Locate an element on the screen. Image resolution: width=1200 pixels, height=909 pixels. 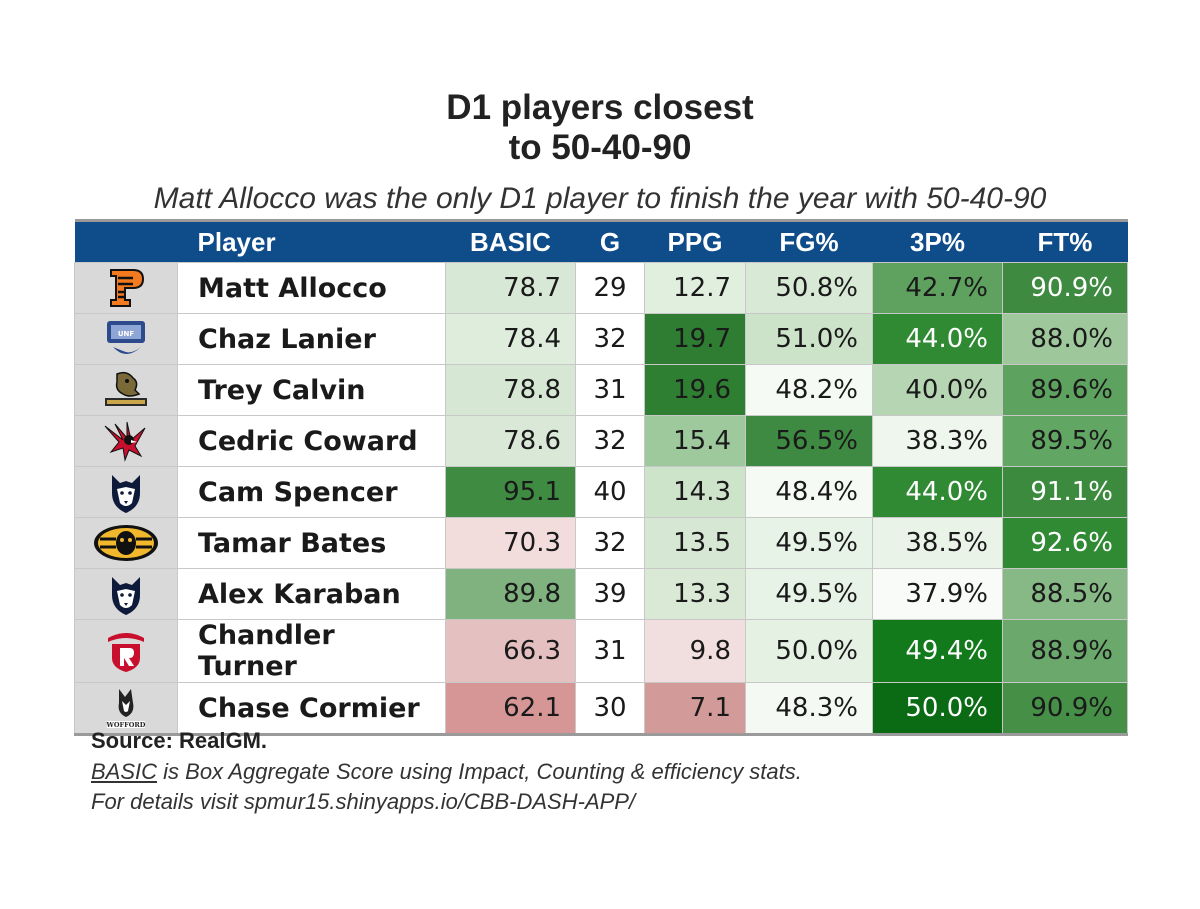
3p-pct-cell: 50.0% is located at coordinates (937, 709).